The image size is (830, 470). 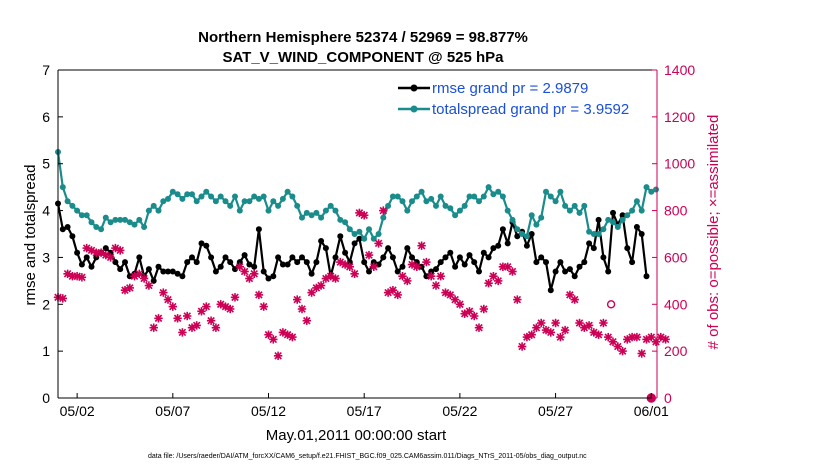 I want to click on legend-rmse-marker, so click(x=414, y=88).